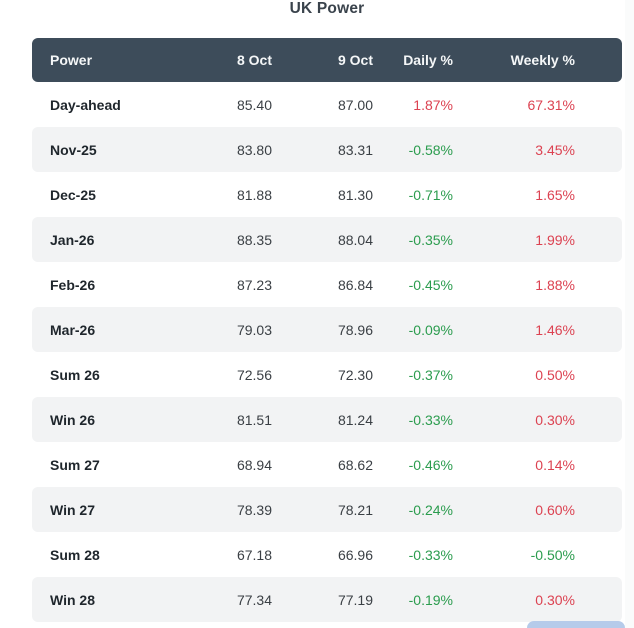 Image resolution: width=634 pixels, height=628 pixels. Describe the element at coordinates (555, 284) in the screenshot. I see `weekly-percent: 1.88%` at that location.